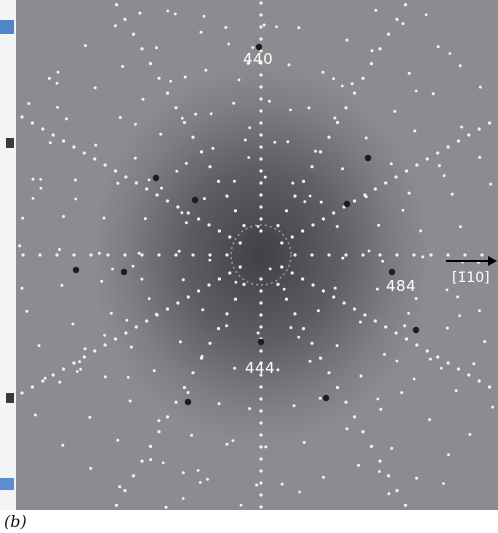 The height and width of the screenshot is (533, 498). What do you see at coordinates (261, 255) in the screenshot?
I see `central-disk` at bounding box center [261, 255].